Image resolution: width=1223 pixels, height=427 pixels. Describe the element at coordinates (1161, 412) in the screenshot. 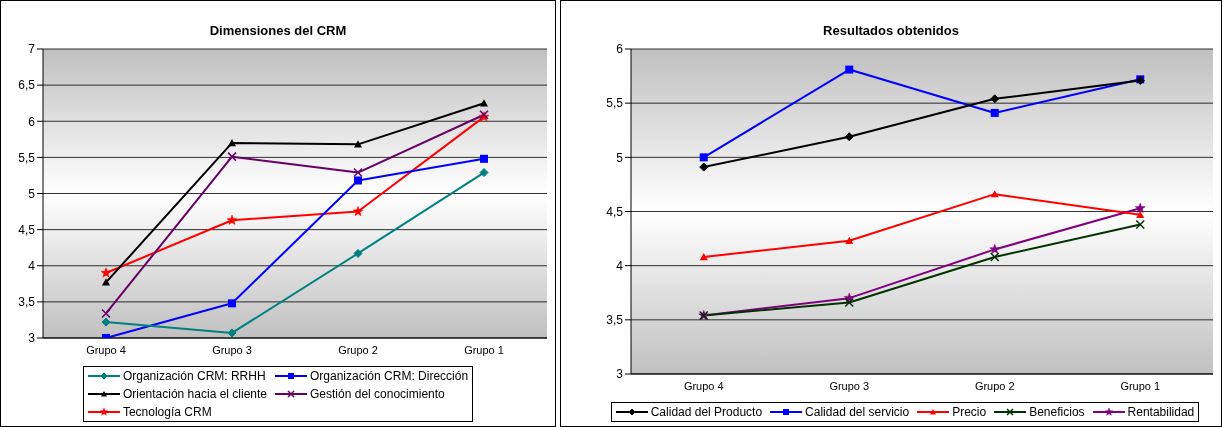

I see `legend-label: Rentabilidad` at that location.